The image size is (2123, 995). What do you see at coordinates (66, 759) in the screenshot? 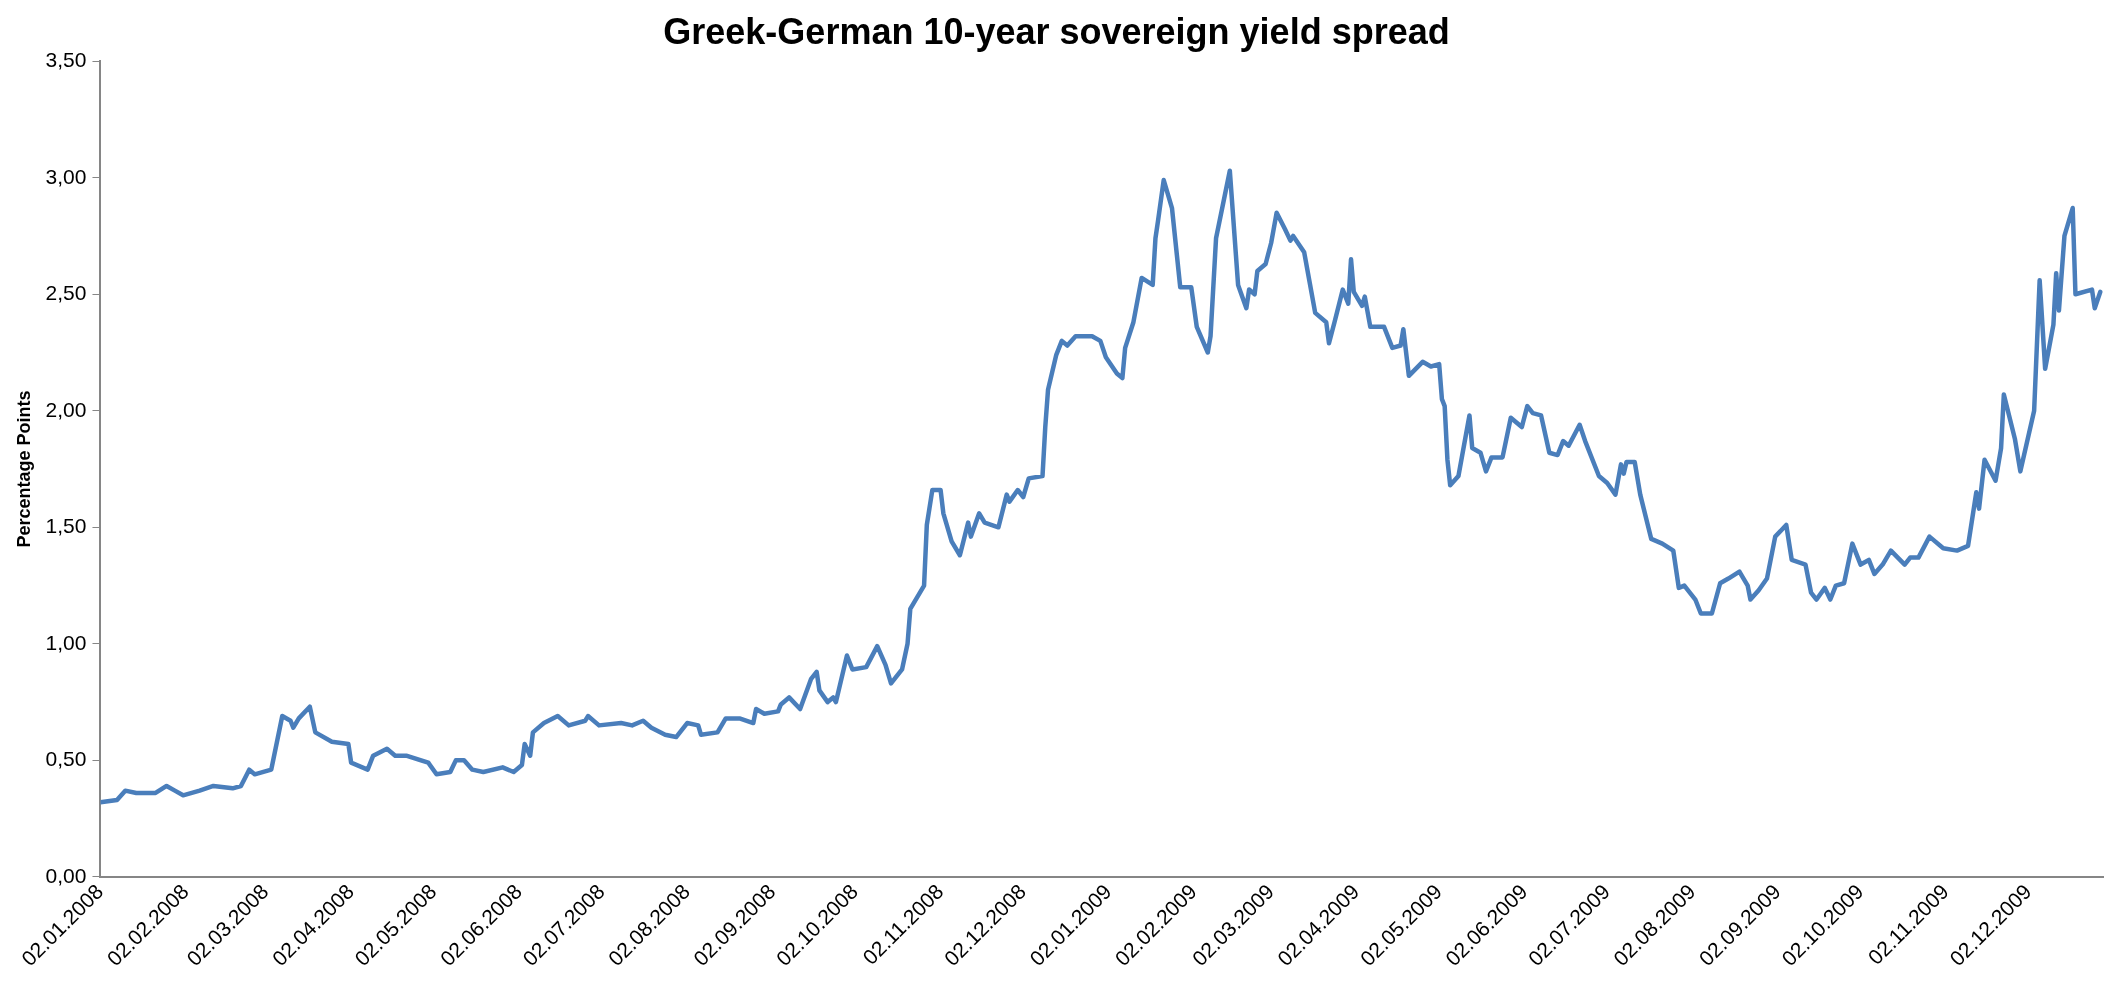
I see `y-tick-label: 0,50` at bounding box center [66, 759].